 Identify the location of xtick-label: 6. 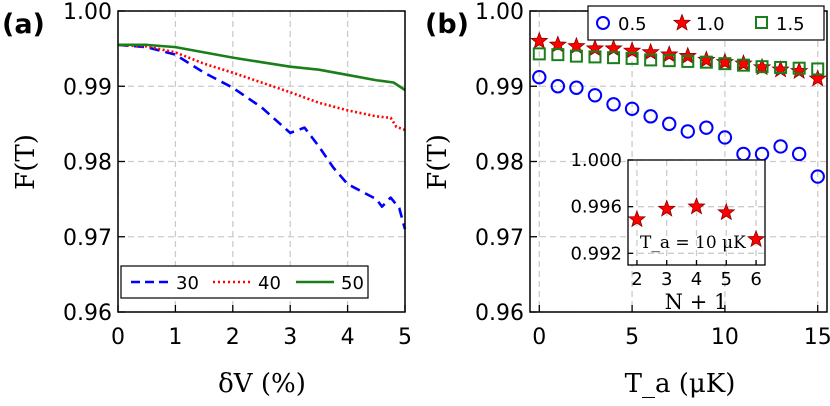
(755, 279).